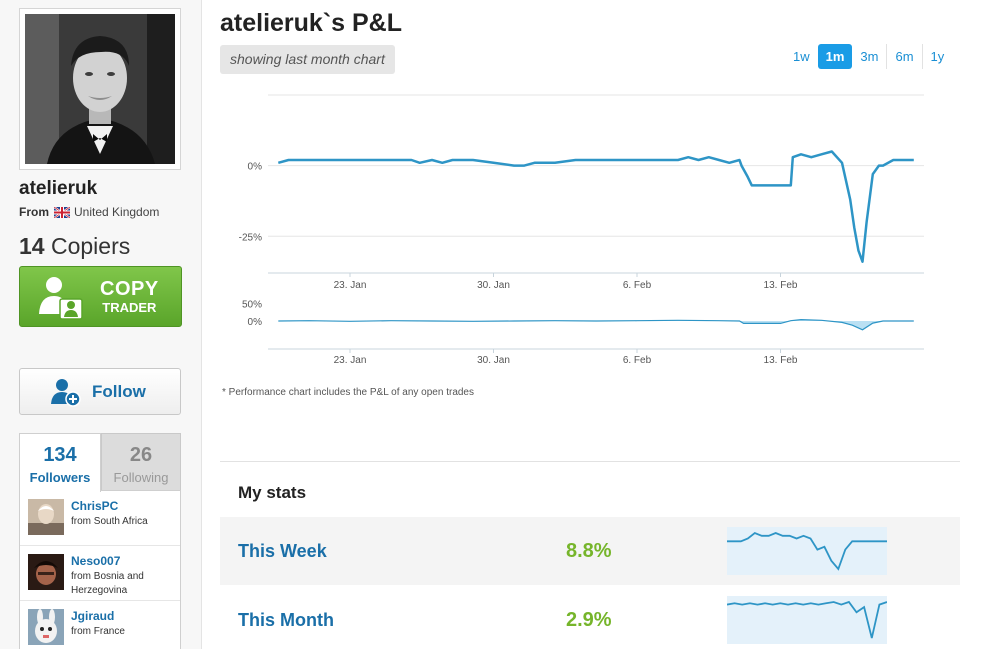  Describe the element at coordinates (32, 246) in the screenshot. I see `copiers-number: 14` at that location.